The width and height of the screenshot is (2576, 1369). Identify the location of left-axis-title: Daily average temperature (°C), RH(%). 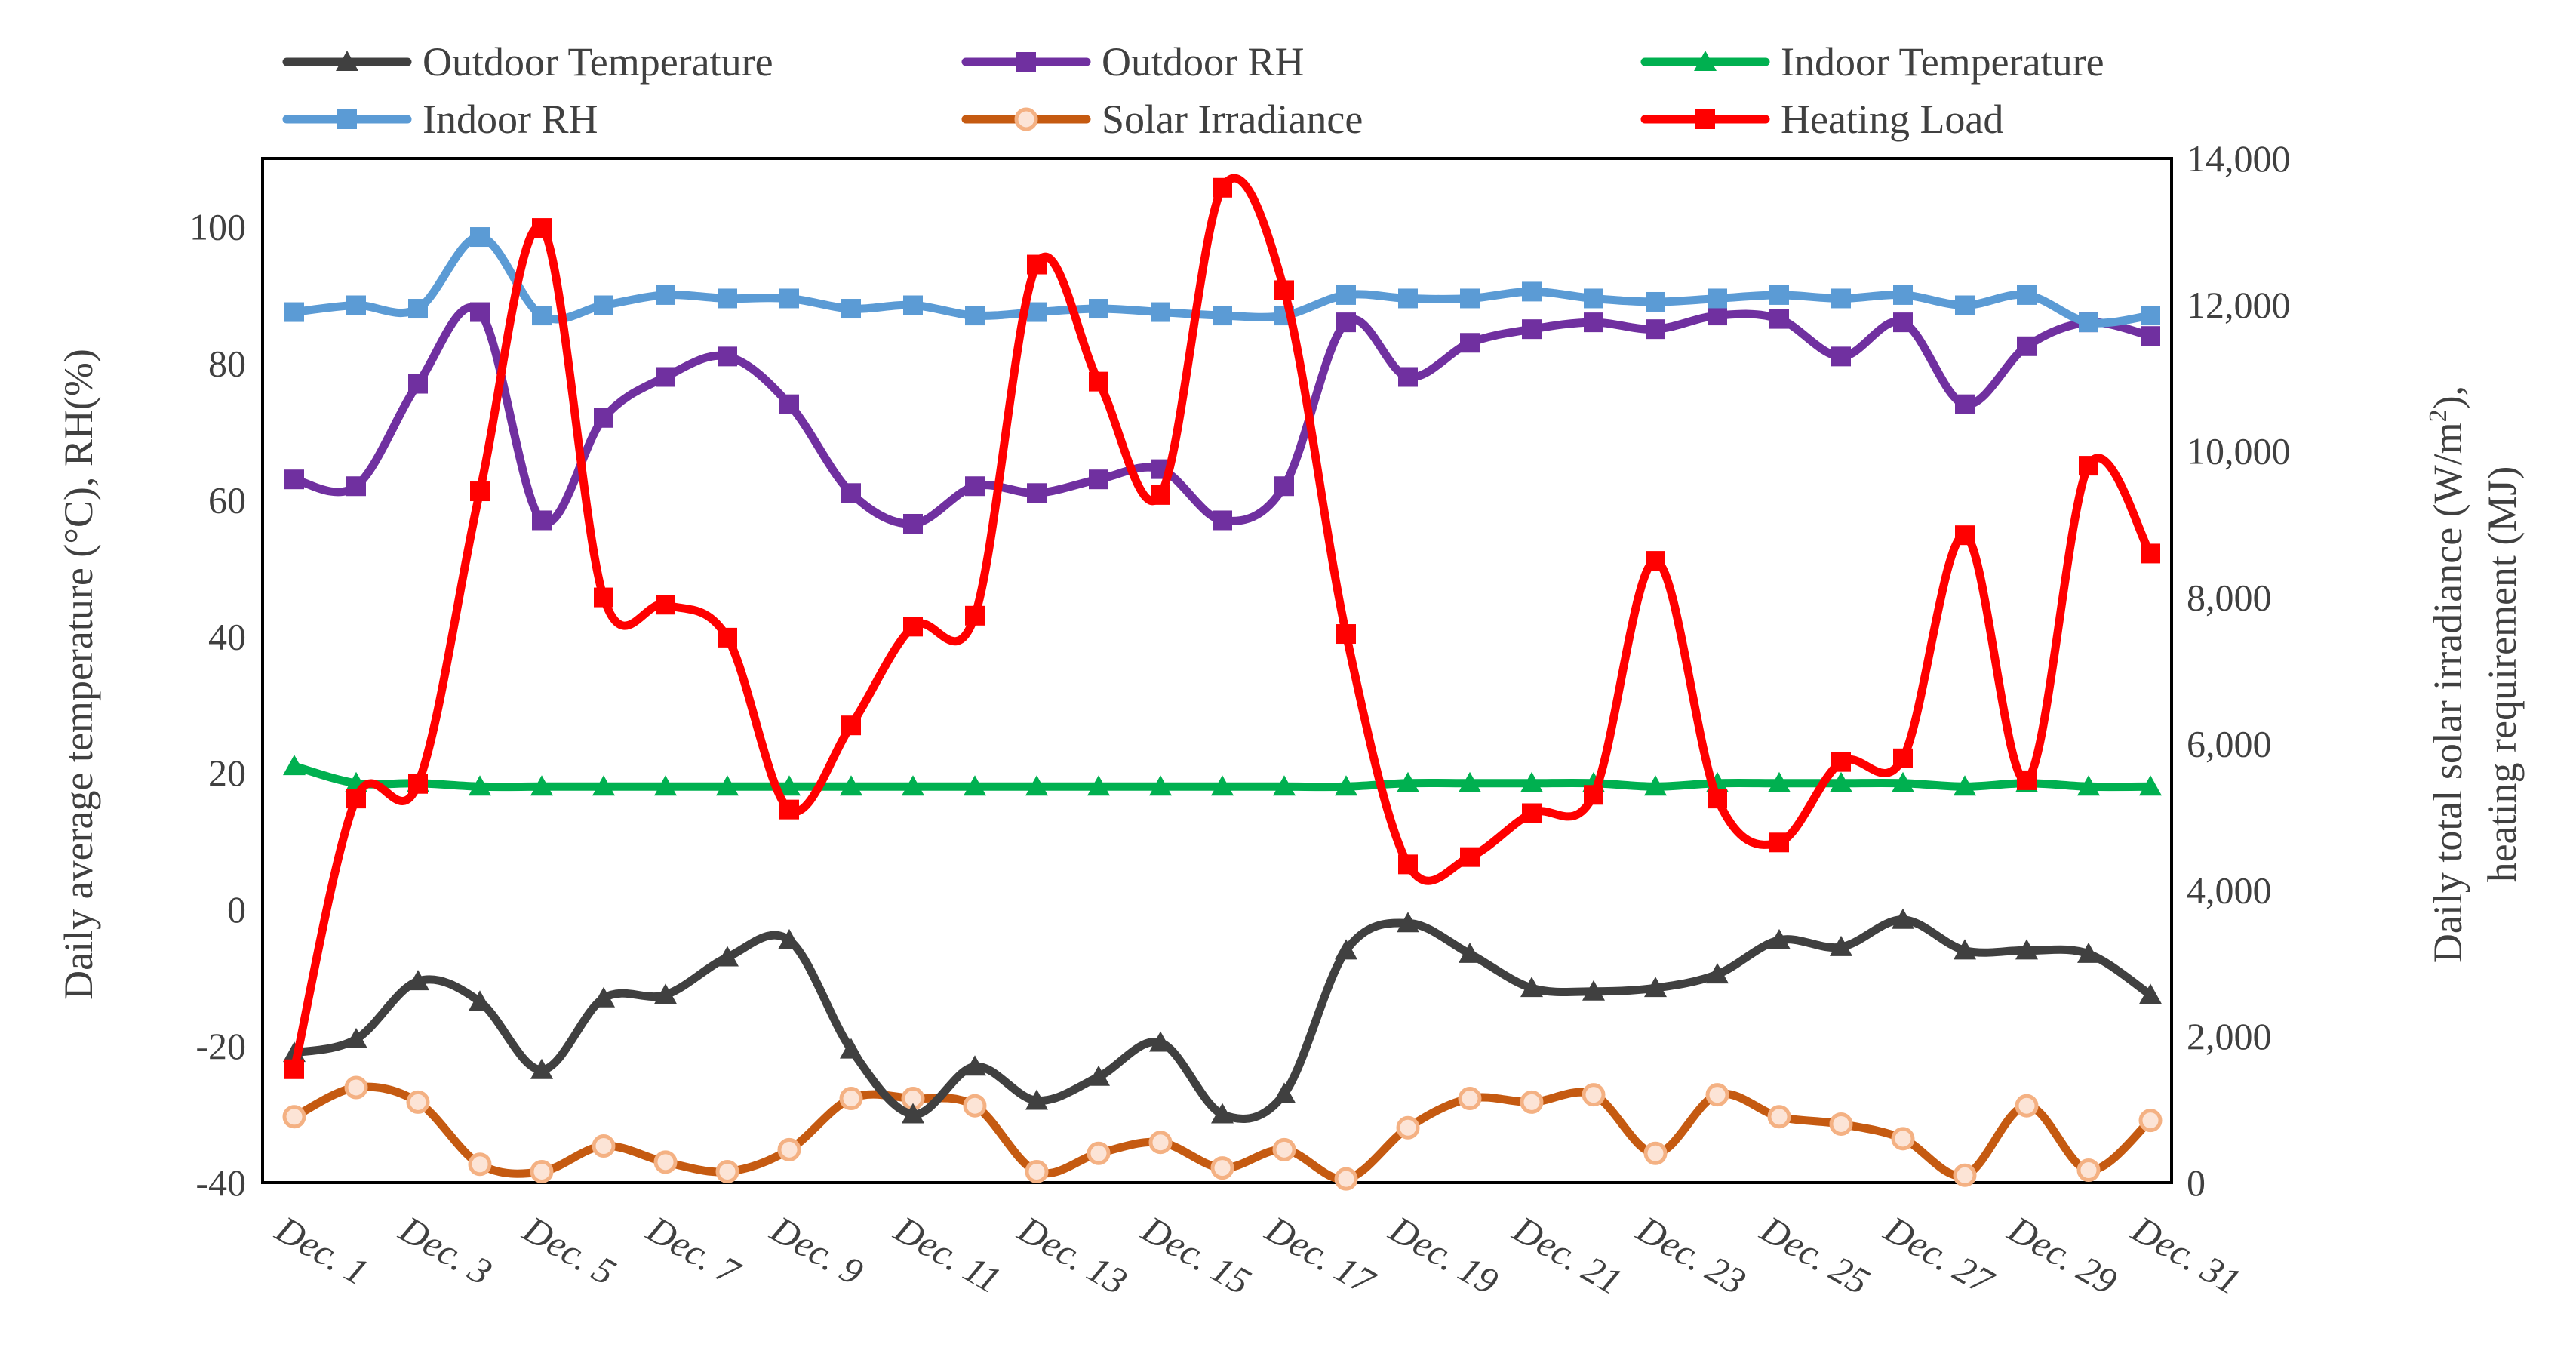
(78, 674).